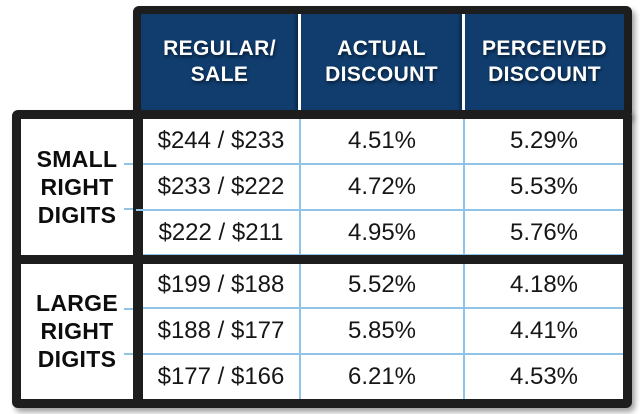  What do you see at coordinates (221, 232) in the screenshot?
I see `cell-regular-sale: $222 / $211` at bounding box center [221, 232].